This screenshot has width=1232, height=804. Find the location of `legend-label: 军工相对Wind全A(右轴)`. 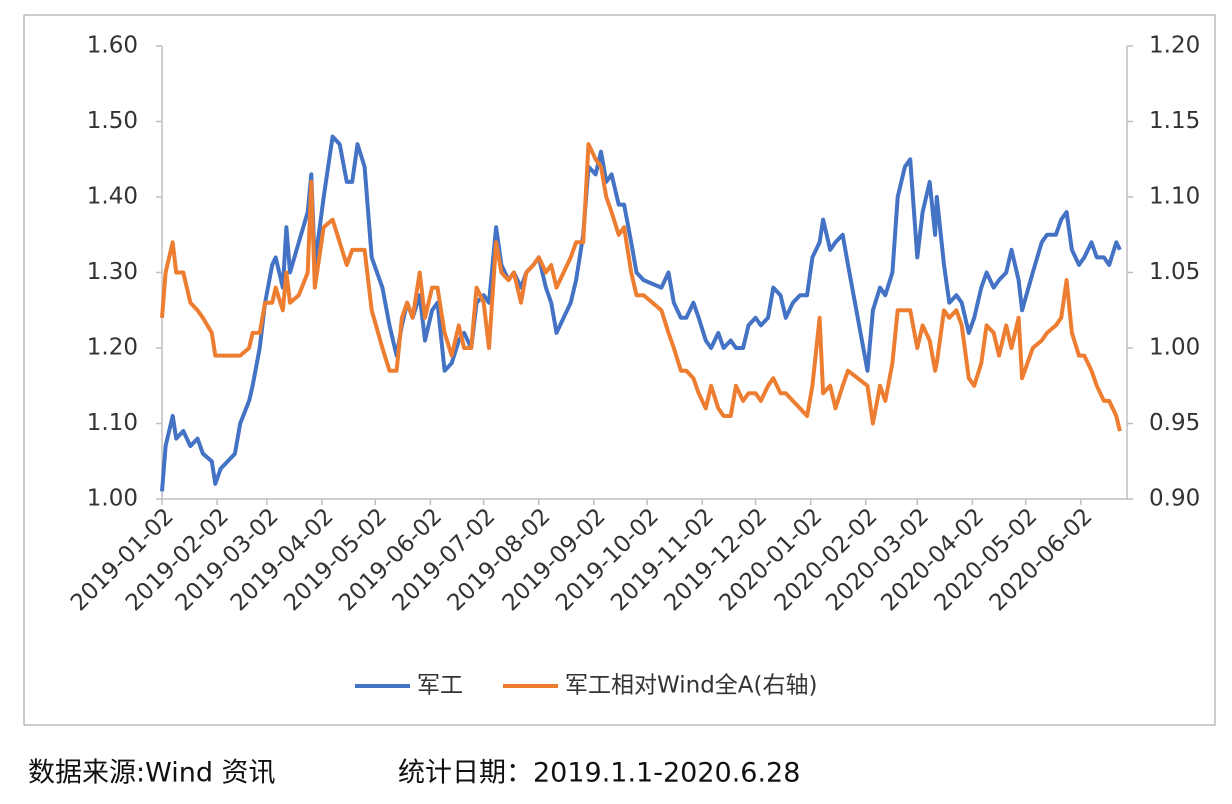

legend-label: 军工相对Wind全A(右轴) is located at coordinates (691, 686).